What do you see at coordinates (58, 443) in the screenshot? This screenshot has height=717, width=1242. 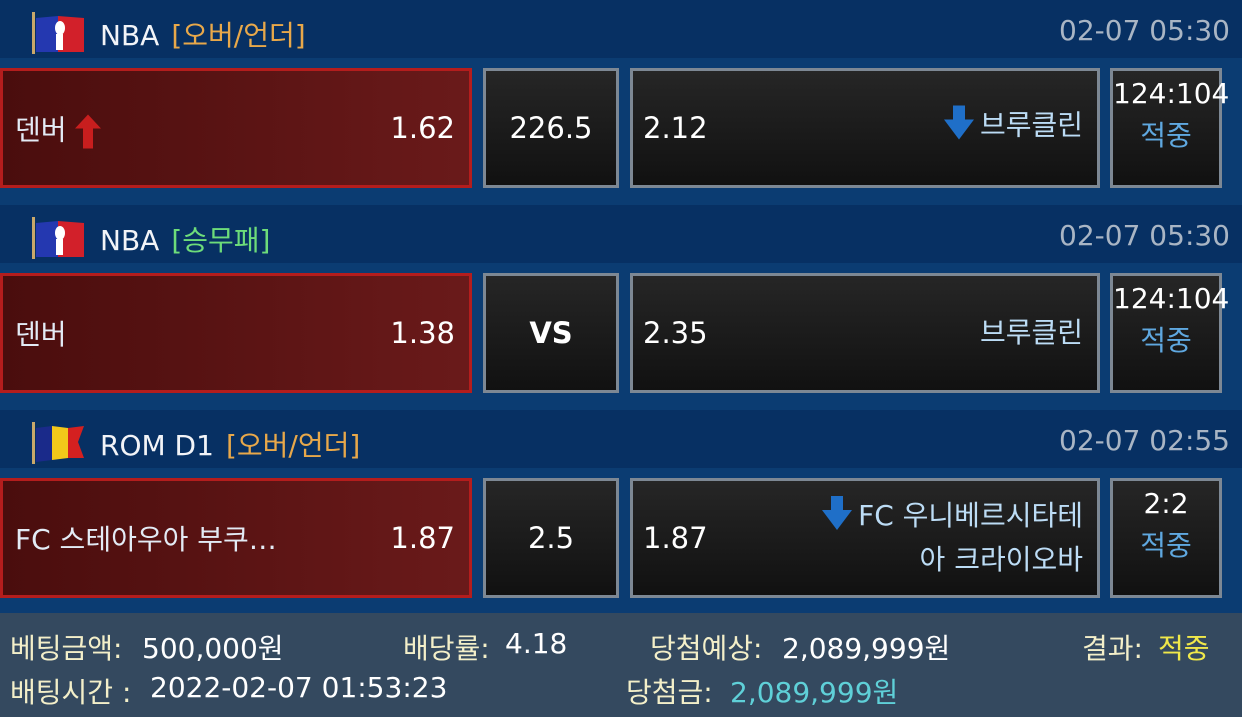 I see `romania-flag-icon` at bounding box center [58, 443].